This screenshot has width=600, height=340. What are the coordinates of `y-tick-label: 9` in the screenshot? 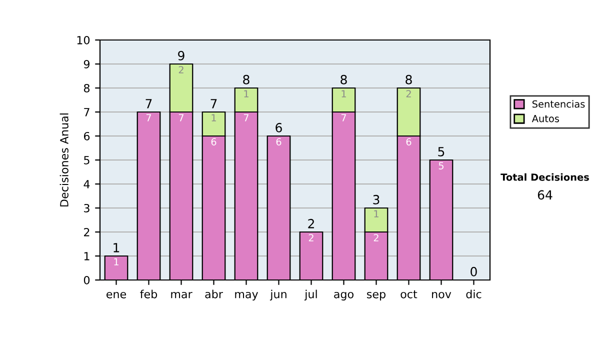 It's located at (87, 64).